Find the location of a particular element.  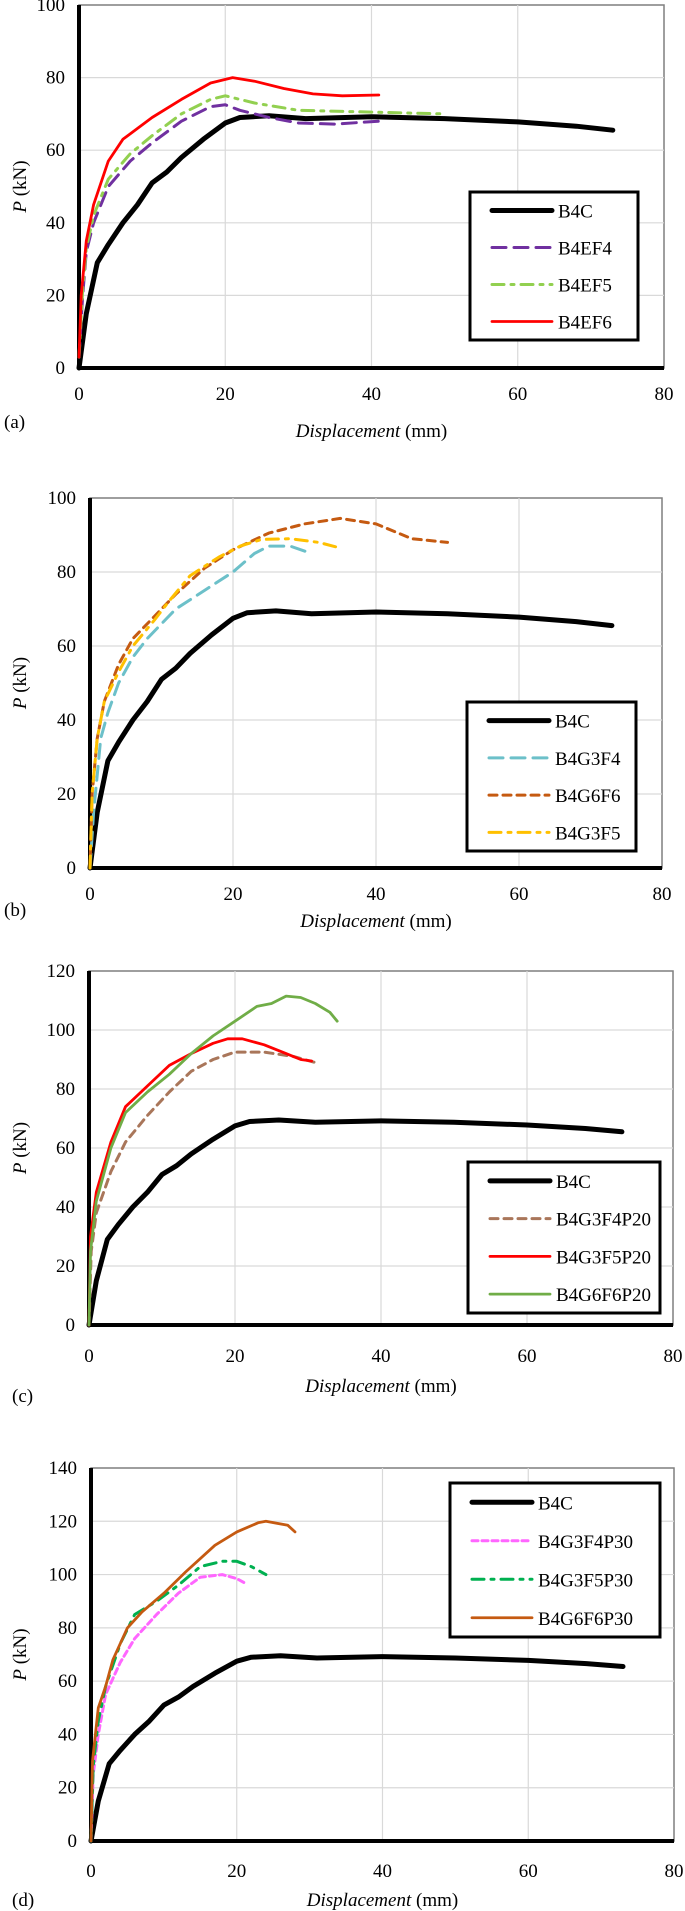

y-tick-label: 140 is located at coordinates (63, 1468).